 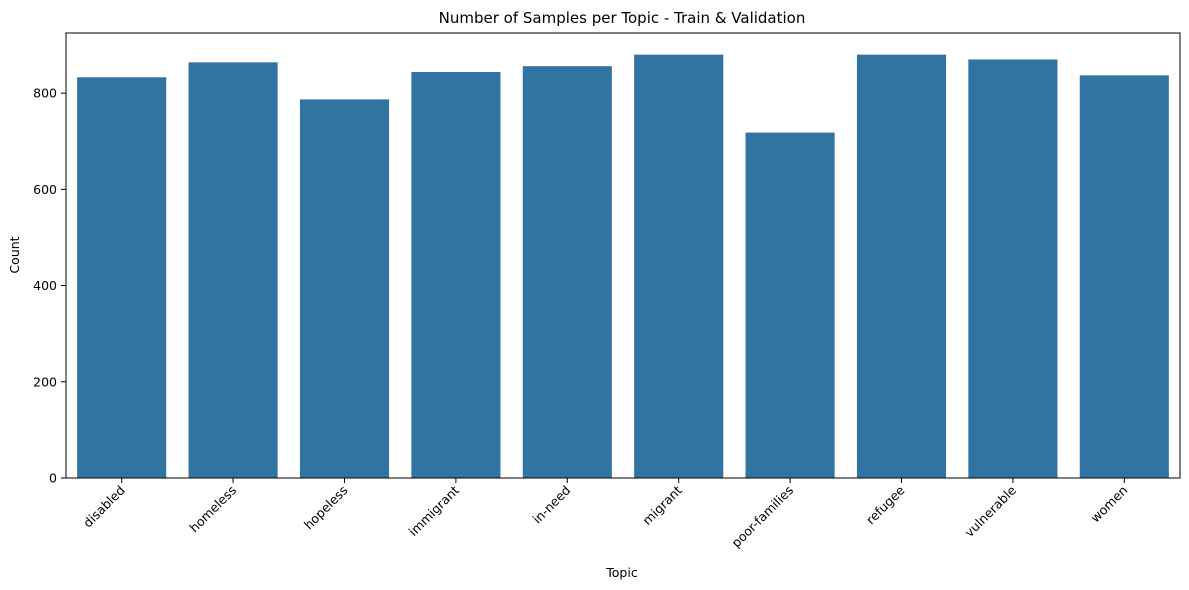 I want to click on x-axis-label: Topic, so click(x=621, y=572).